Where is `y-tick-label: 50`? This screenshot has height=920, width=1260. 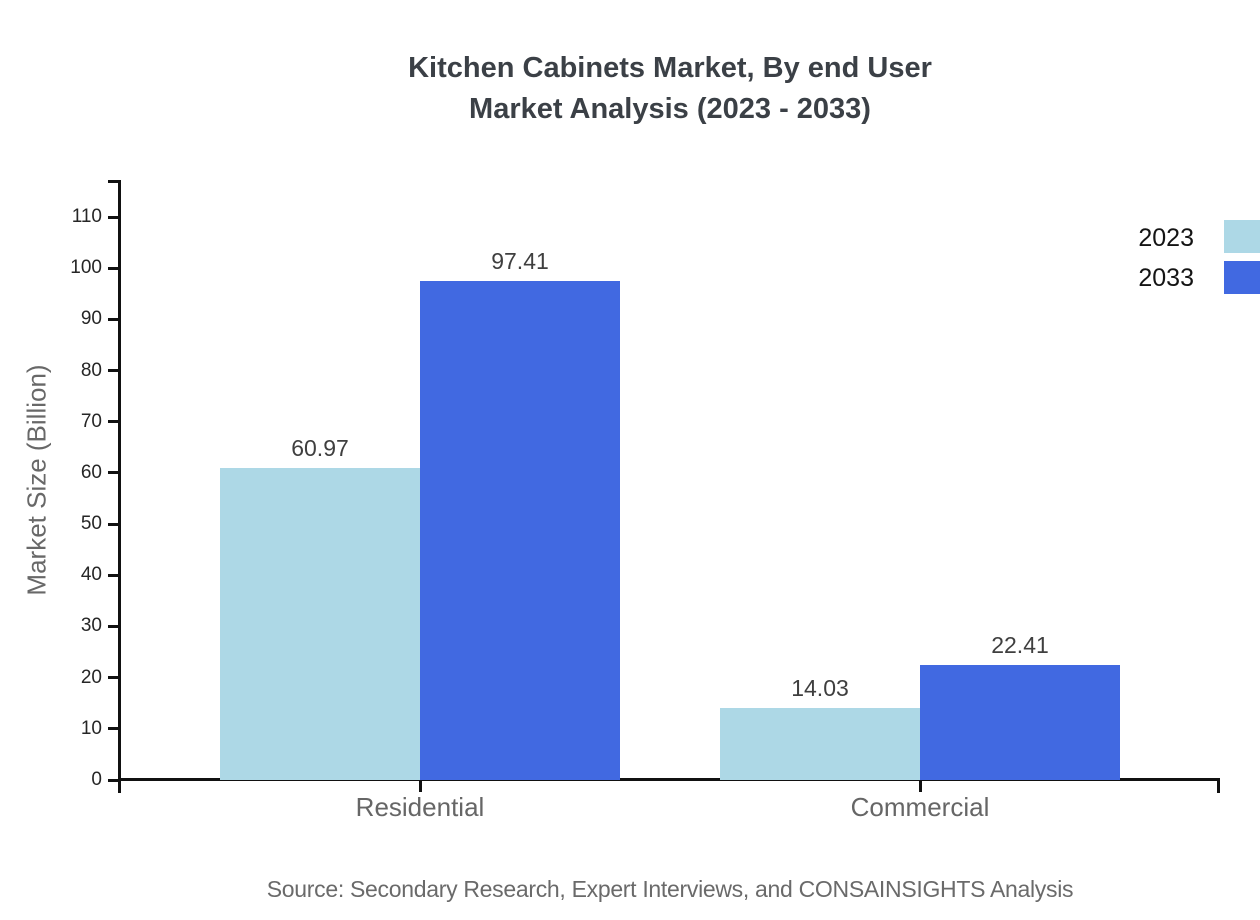 y-tick-label: 50 is located at coordinates (91, 524).